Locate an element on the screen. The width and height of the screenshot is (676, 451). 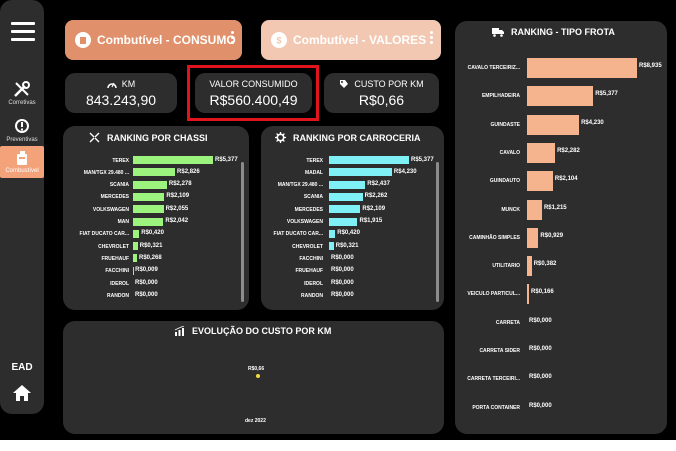
bar-label: CARRETA SIDER is located at coordinates (499, 351).